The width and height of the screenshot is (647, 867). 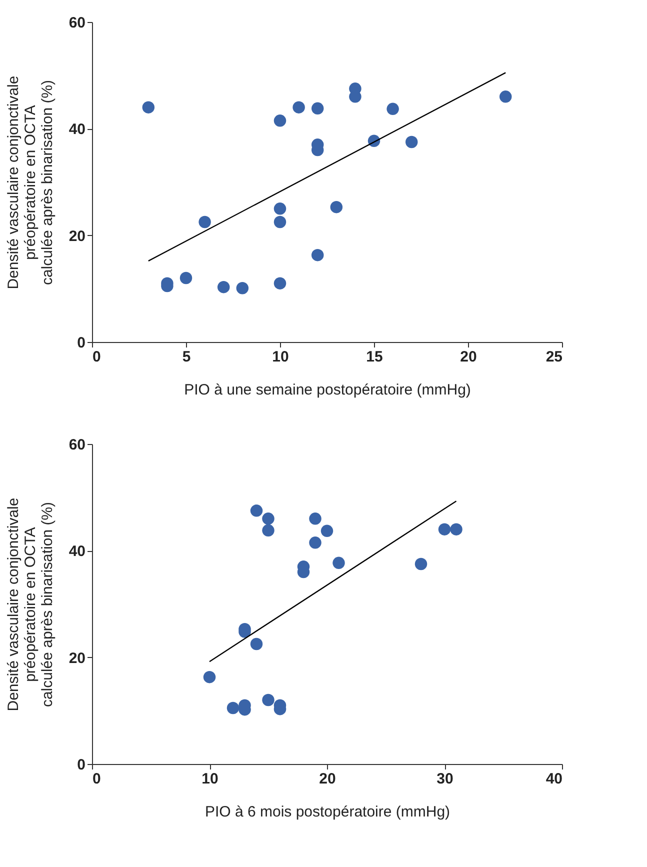 I want to click on x-tick-label: 25, so click(x=554, y=357).